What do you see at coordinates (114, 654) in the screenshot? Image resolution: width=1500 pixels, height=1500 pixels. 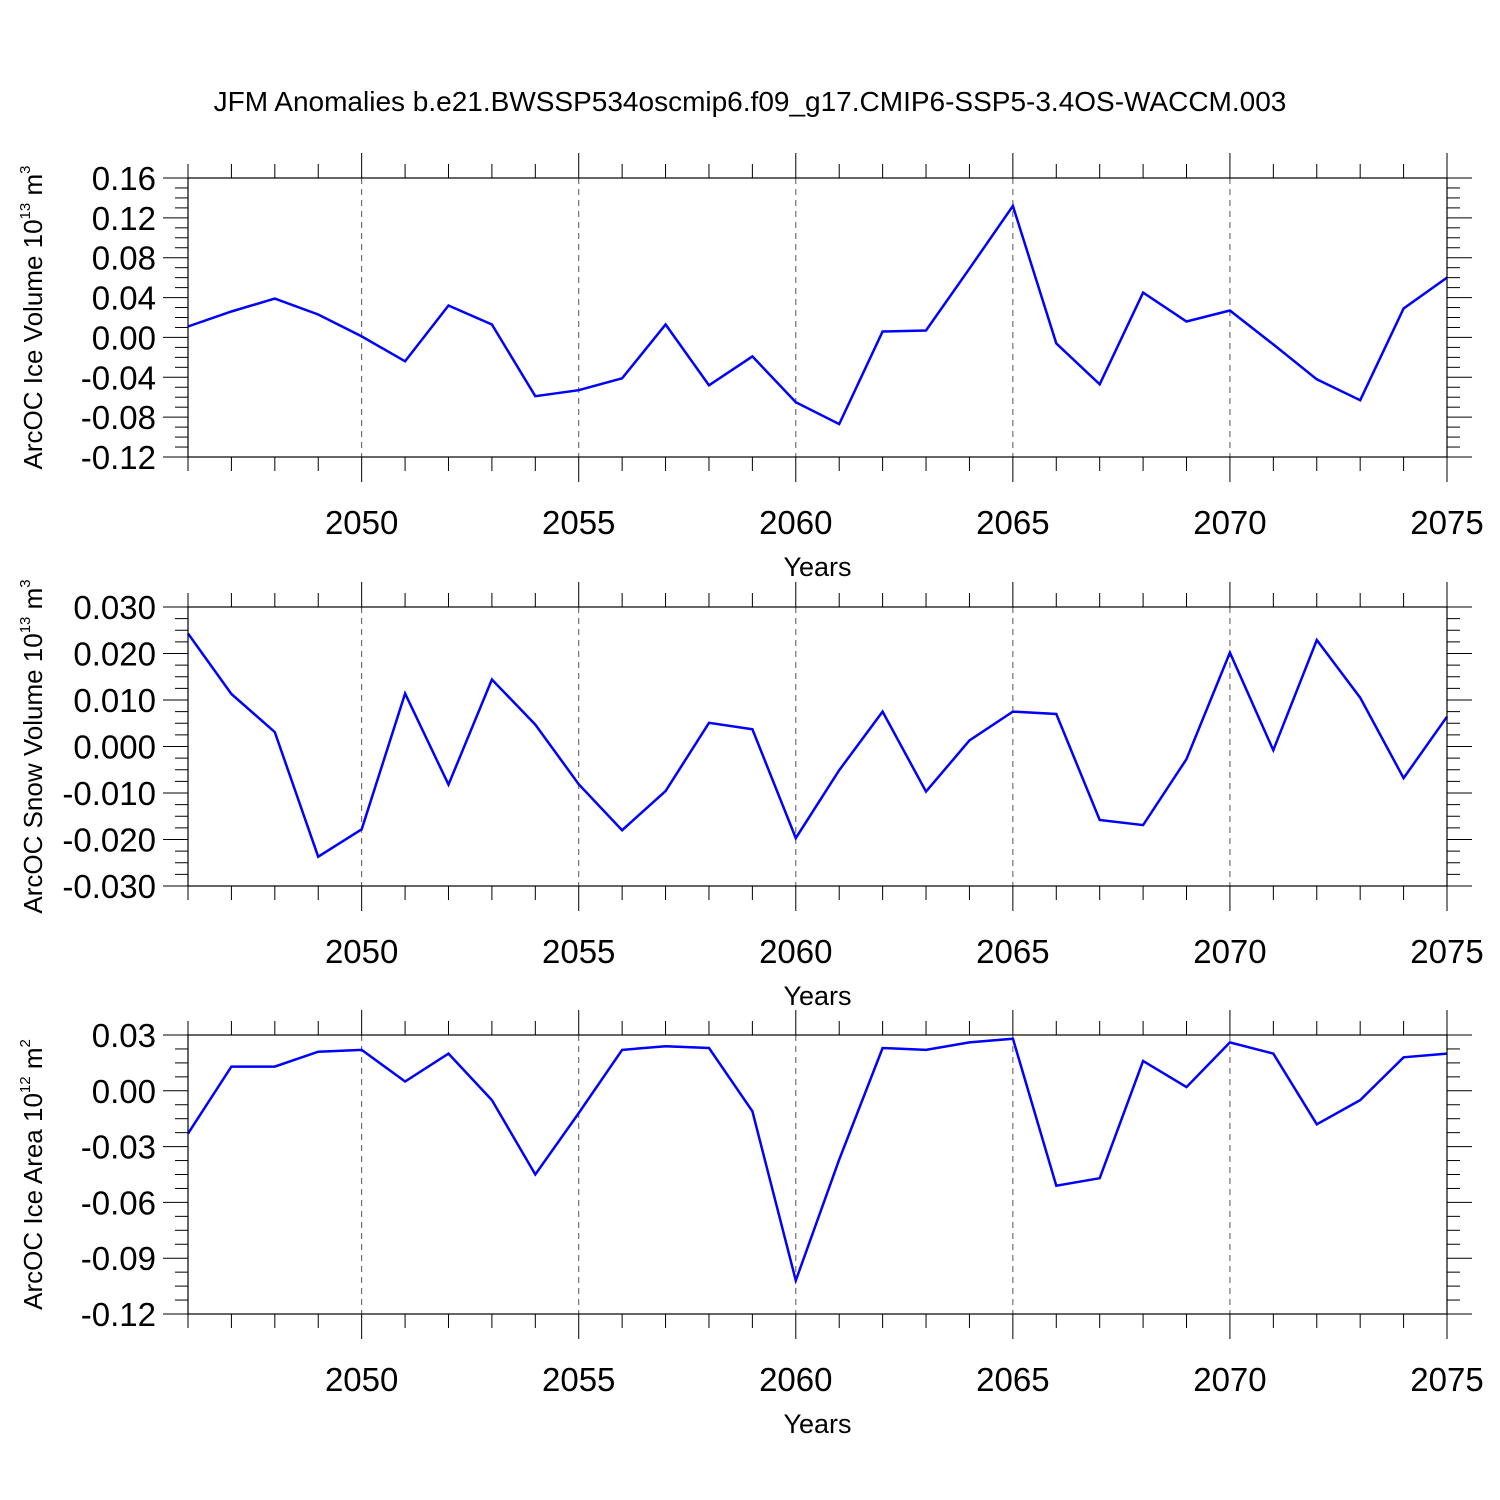 I see `snow-volume-y-tick-label: 0.020` at bounding box center [114, 654].